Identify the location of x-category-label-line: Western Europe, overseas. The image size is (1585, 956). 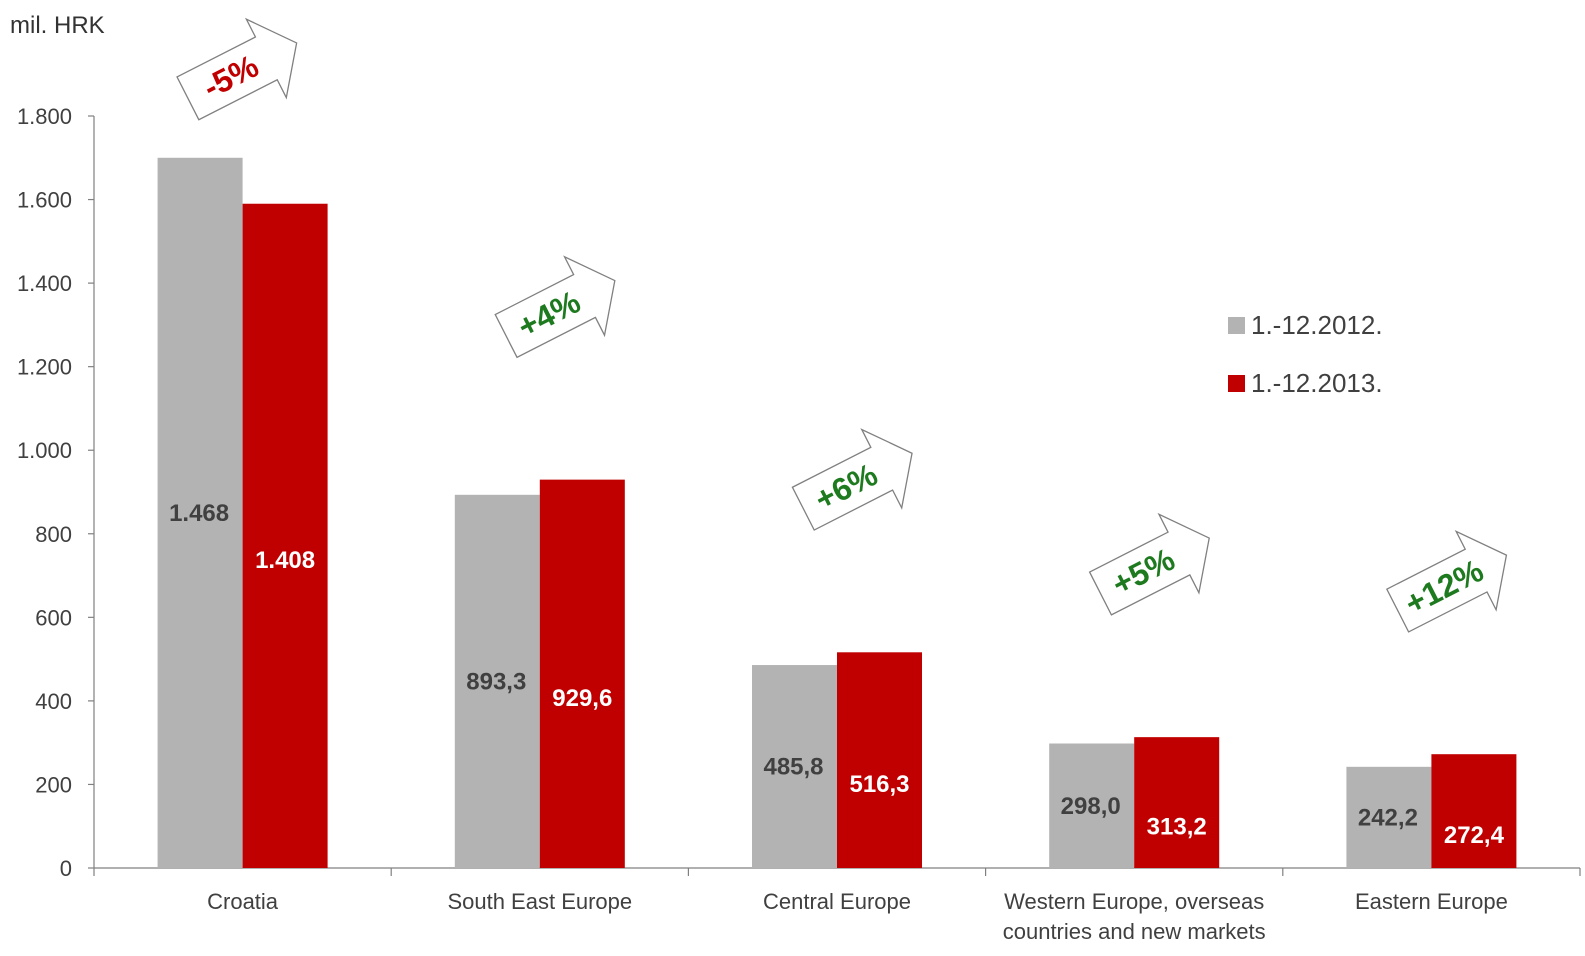
(1134, 901).